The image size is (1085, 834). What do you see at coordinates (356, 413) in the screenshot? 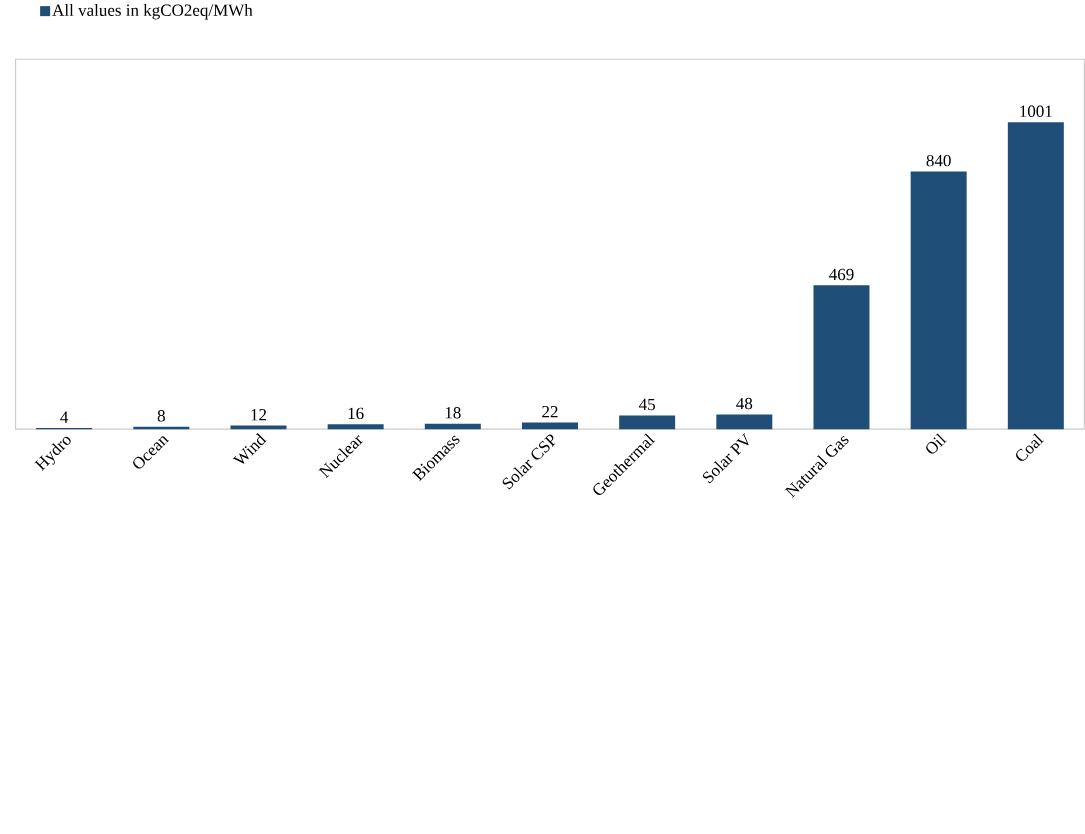
I see `data-label: 16` at bounding box center [356, 413].